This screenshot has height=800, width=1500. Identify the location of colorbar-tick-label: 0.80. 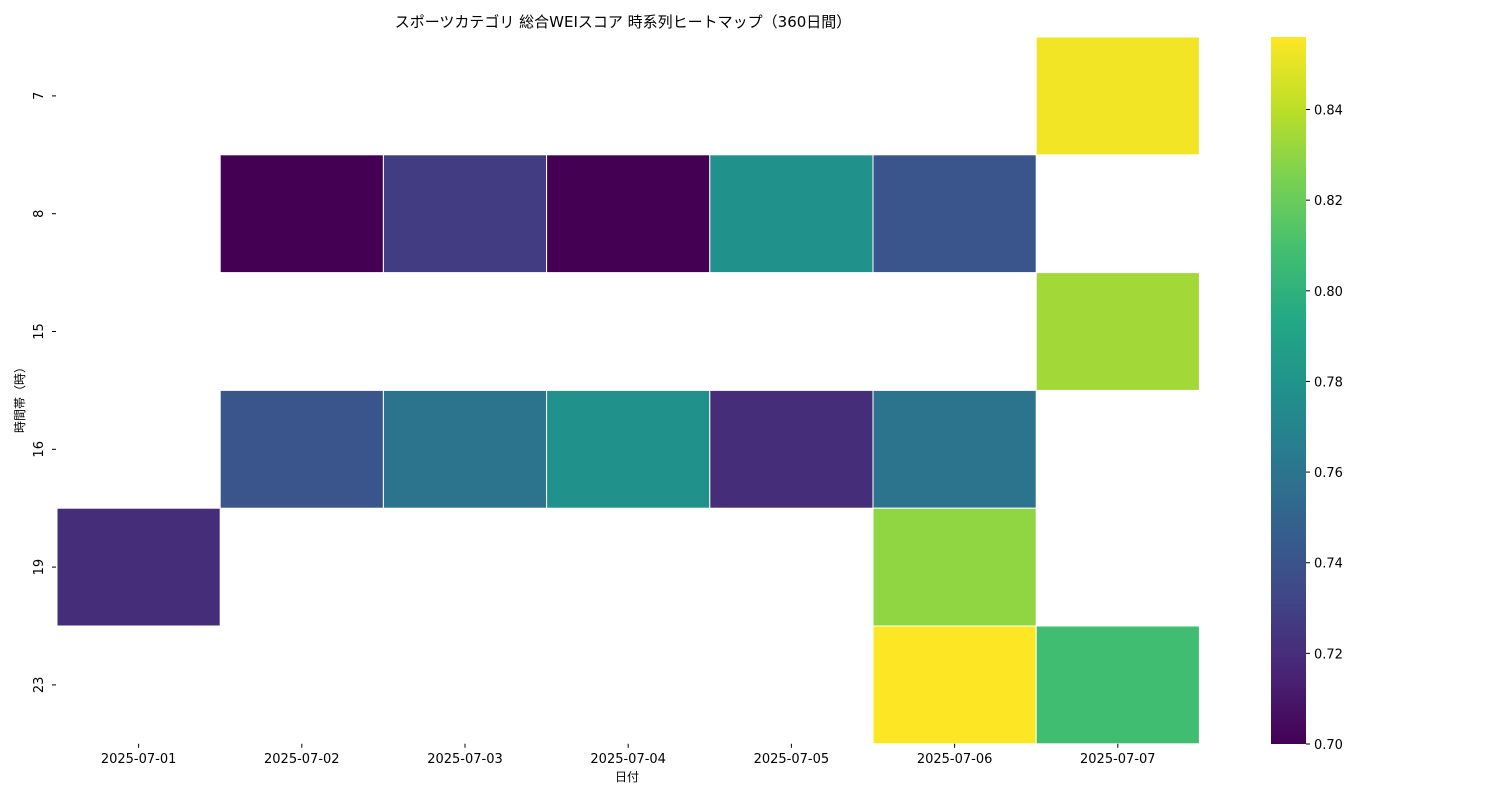
(1328, 292).